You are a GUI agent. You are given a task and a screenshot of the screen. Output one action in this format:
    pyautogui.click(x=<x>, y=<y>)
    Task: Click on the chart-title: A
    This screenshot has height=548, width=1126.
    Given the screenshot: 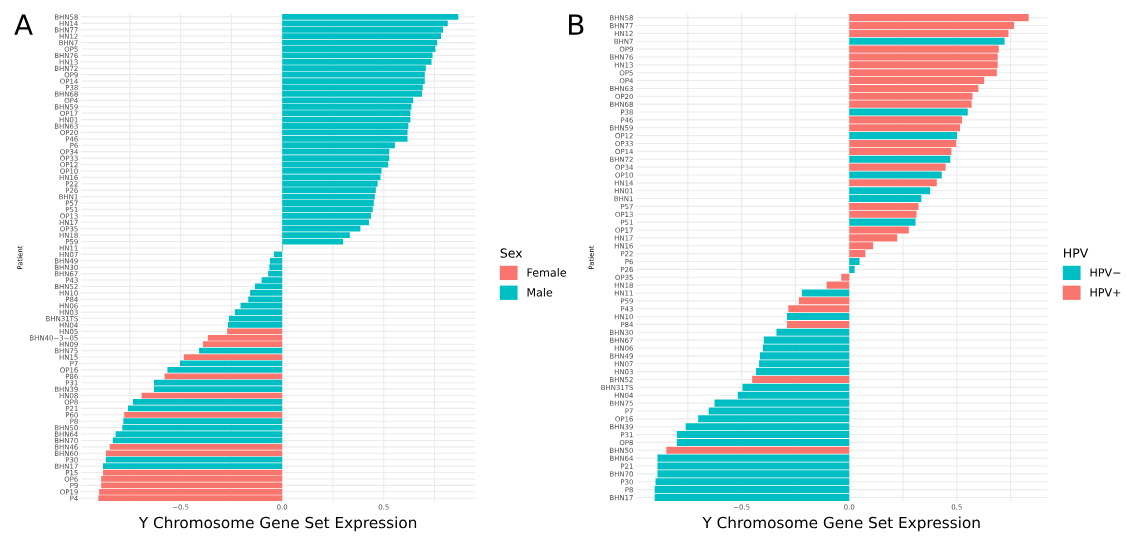 What is the action you would take?
    pyautogui.click(x=23, y=24)
    